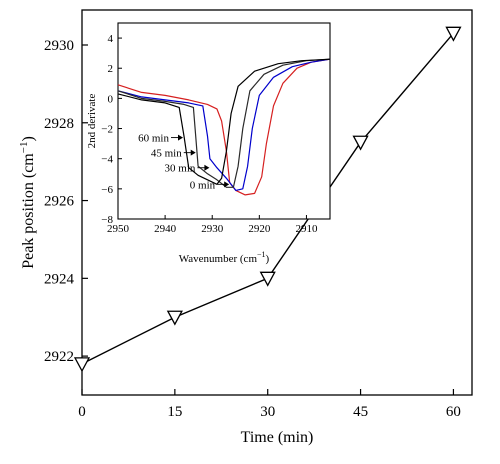  I want to click on y-axis-label-close: ), so click(28, 138).